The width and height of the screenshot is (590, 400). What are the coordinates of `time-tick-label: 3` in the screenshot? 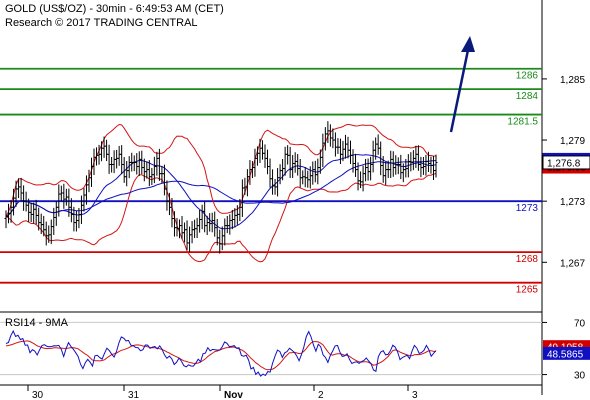 It's located at (415, 395).